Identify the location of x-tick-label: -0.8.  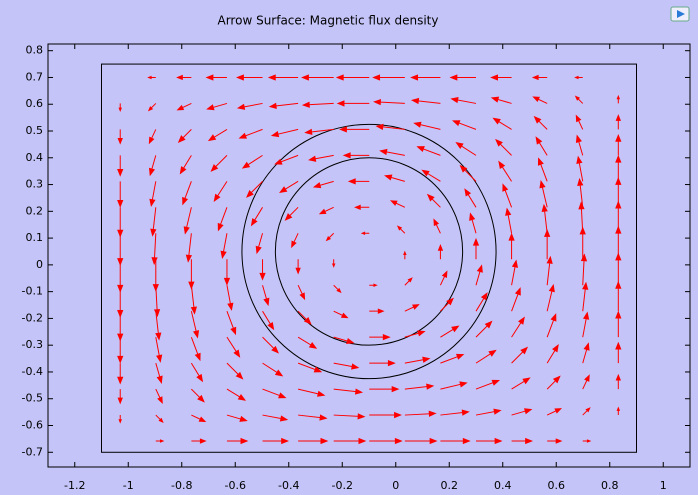
(181, 485).